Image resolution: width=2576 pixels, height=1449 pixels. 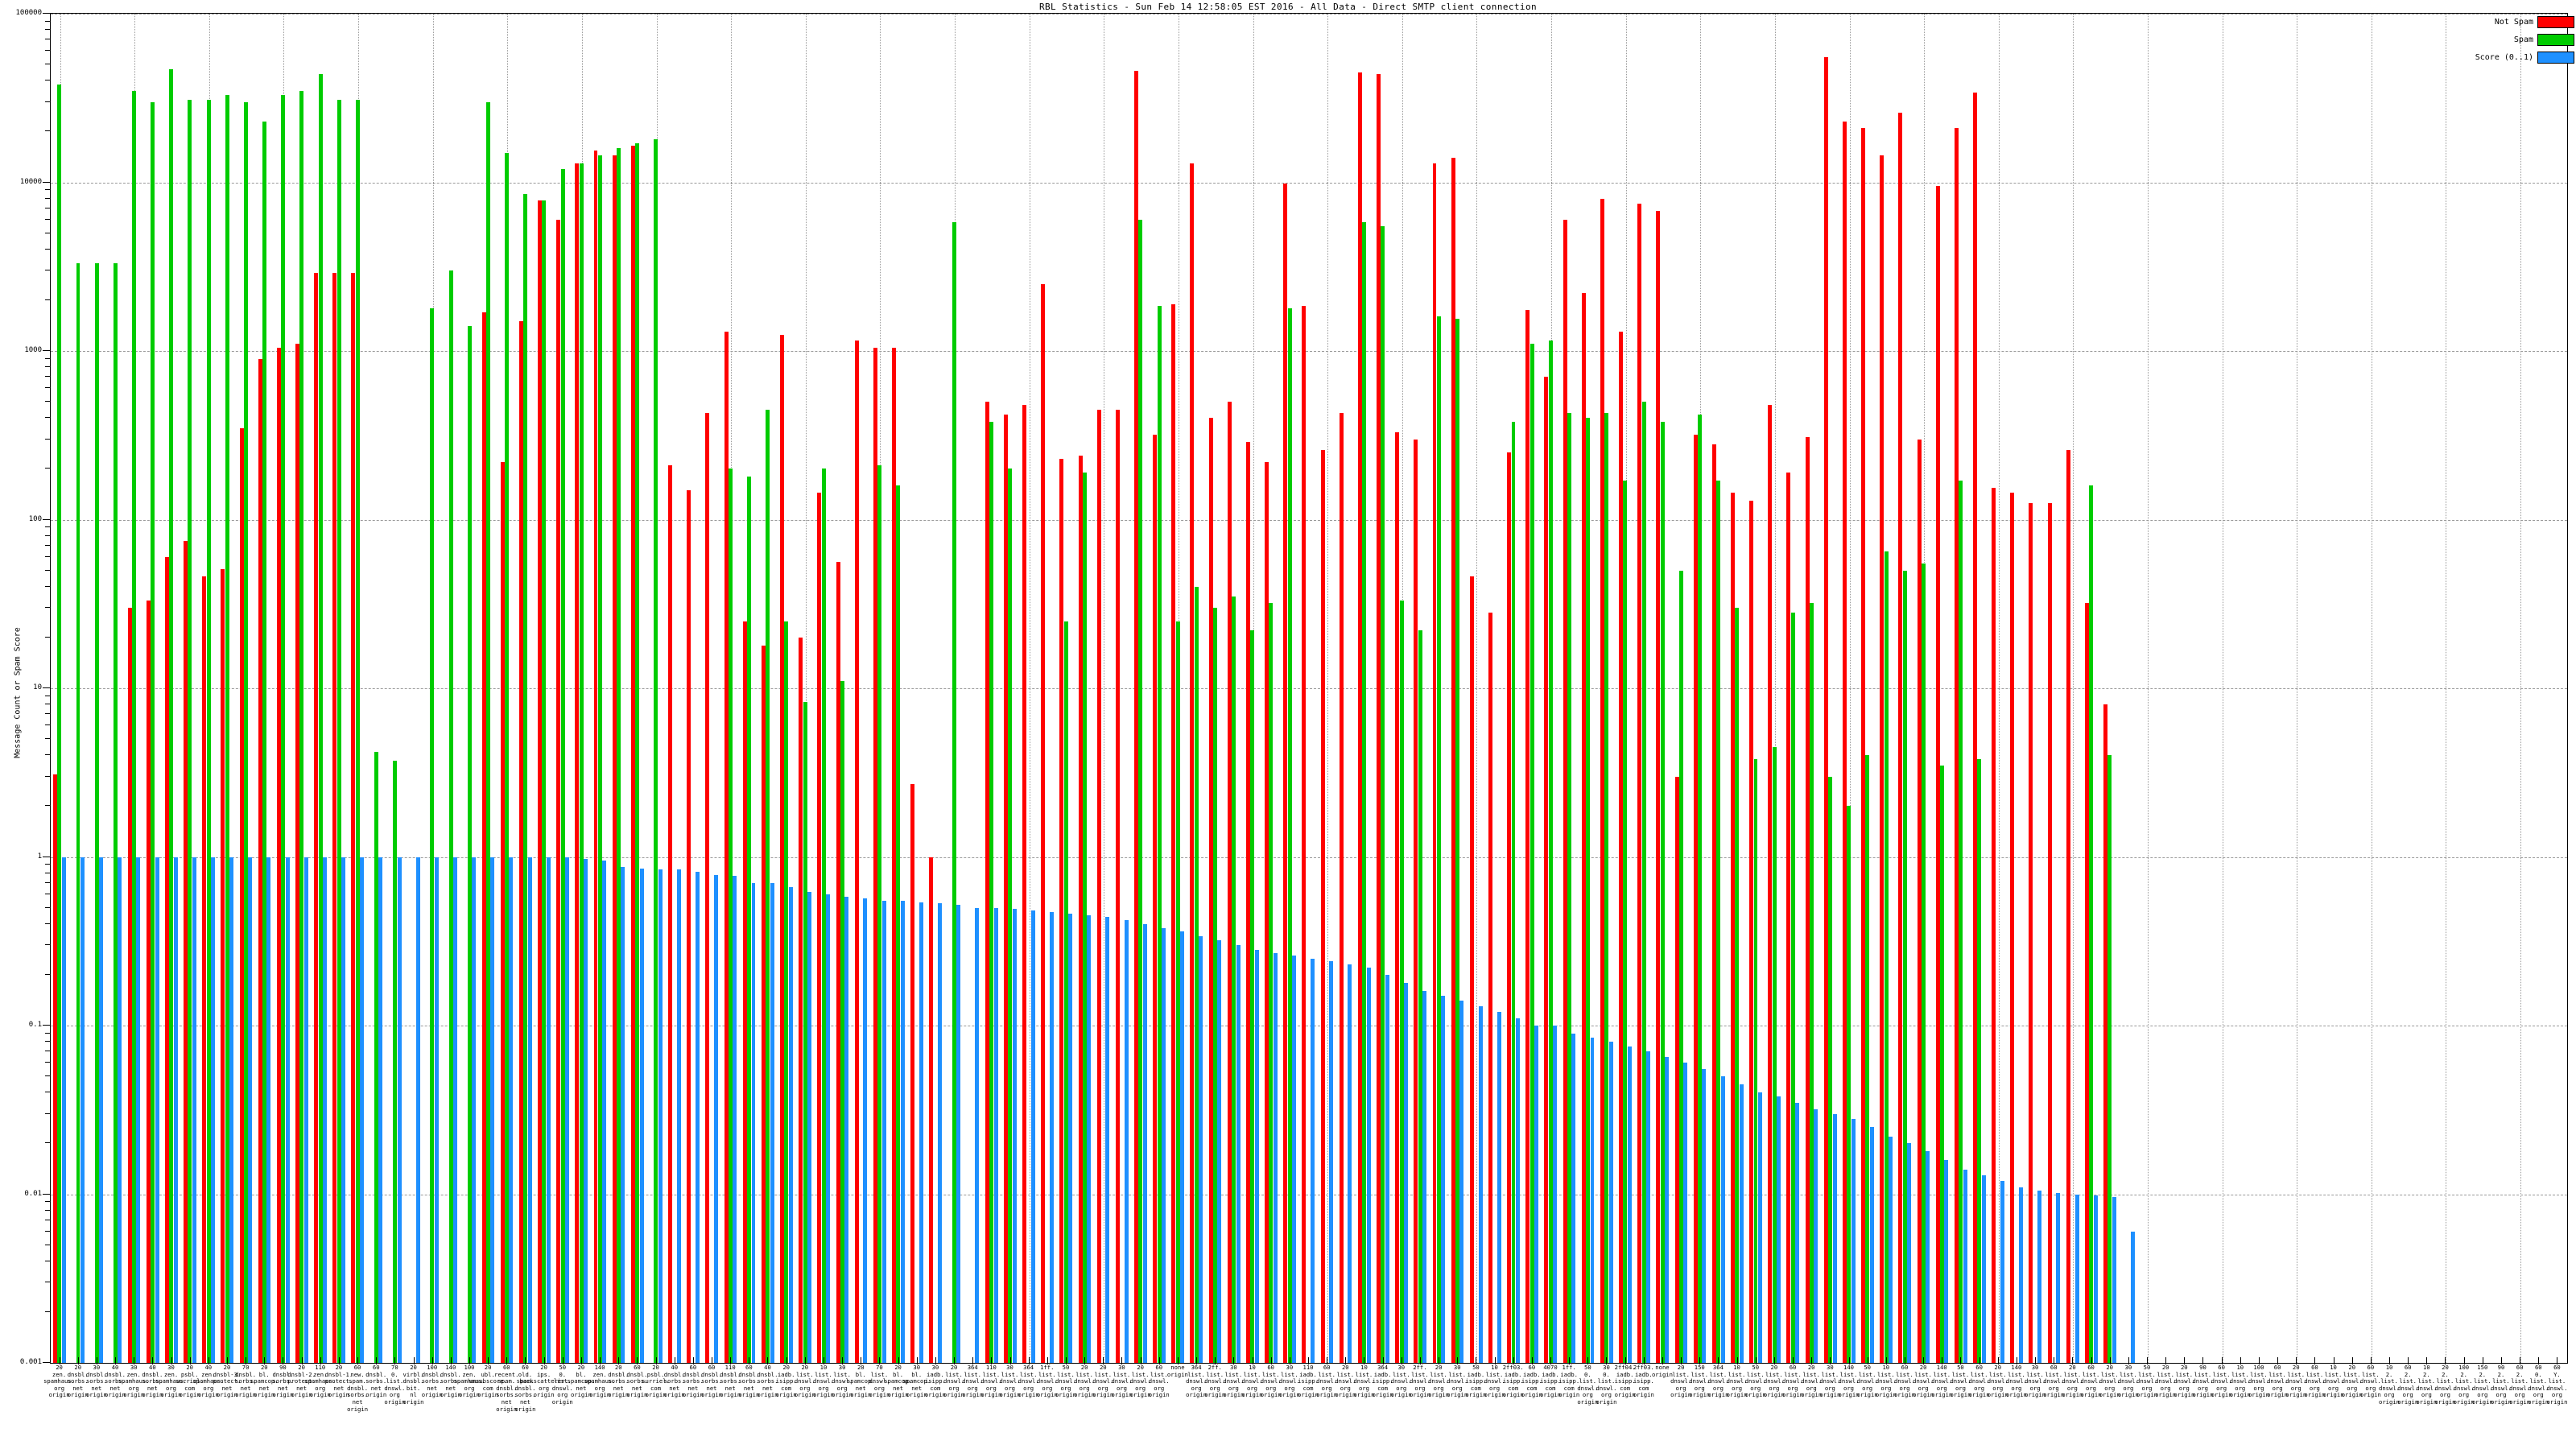 I want to click on legend-item: Spam, so click(x=2524, y=40).